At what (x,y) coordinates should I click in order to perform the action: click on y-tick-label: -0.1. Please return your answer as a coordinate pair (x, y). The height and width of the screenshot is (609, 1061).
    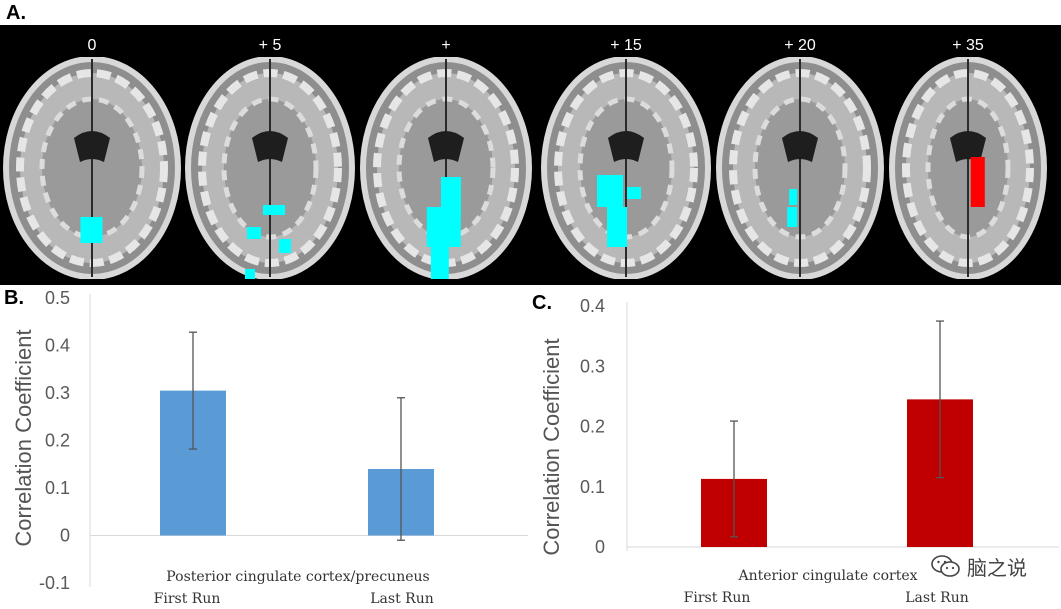
    Looking at the image, I should click on (54, 583).